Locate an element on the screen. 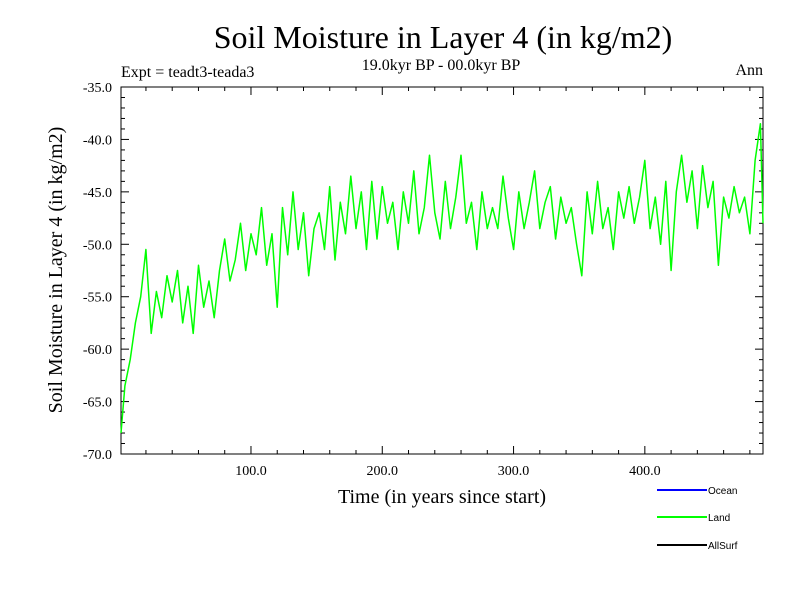 The height and width of the screenshot is (600, 800). chart-title: Soil Moisture in Layer 4 (in kg/m2) is located at coordinates (443, 37).